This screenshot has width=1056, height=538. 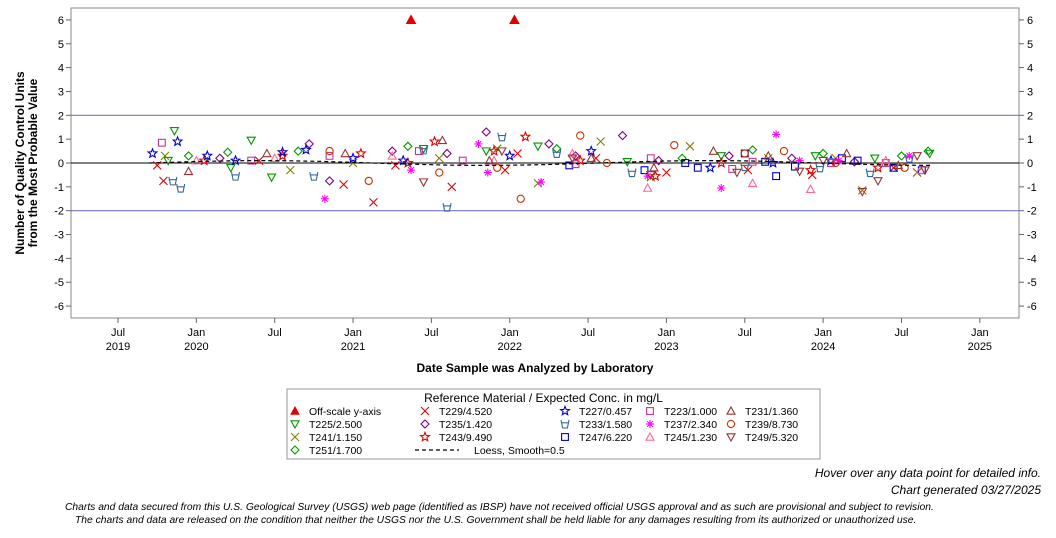 What do you see at coordinates (965, 490) in the screenshot?
I see `generated-date: Chart generated 03/27/2025` at bounding box center [965, 490].